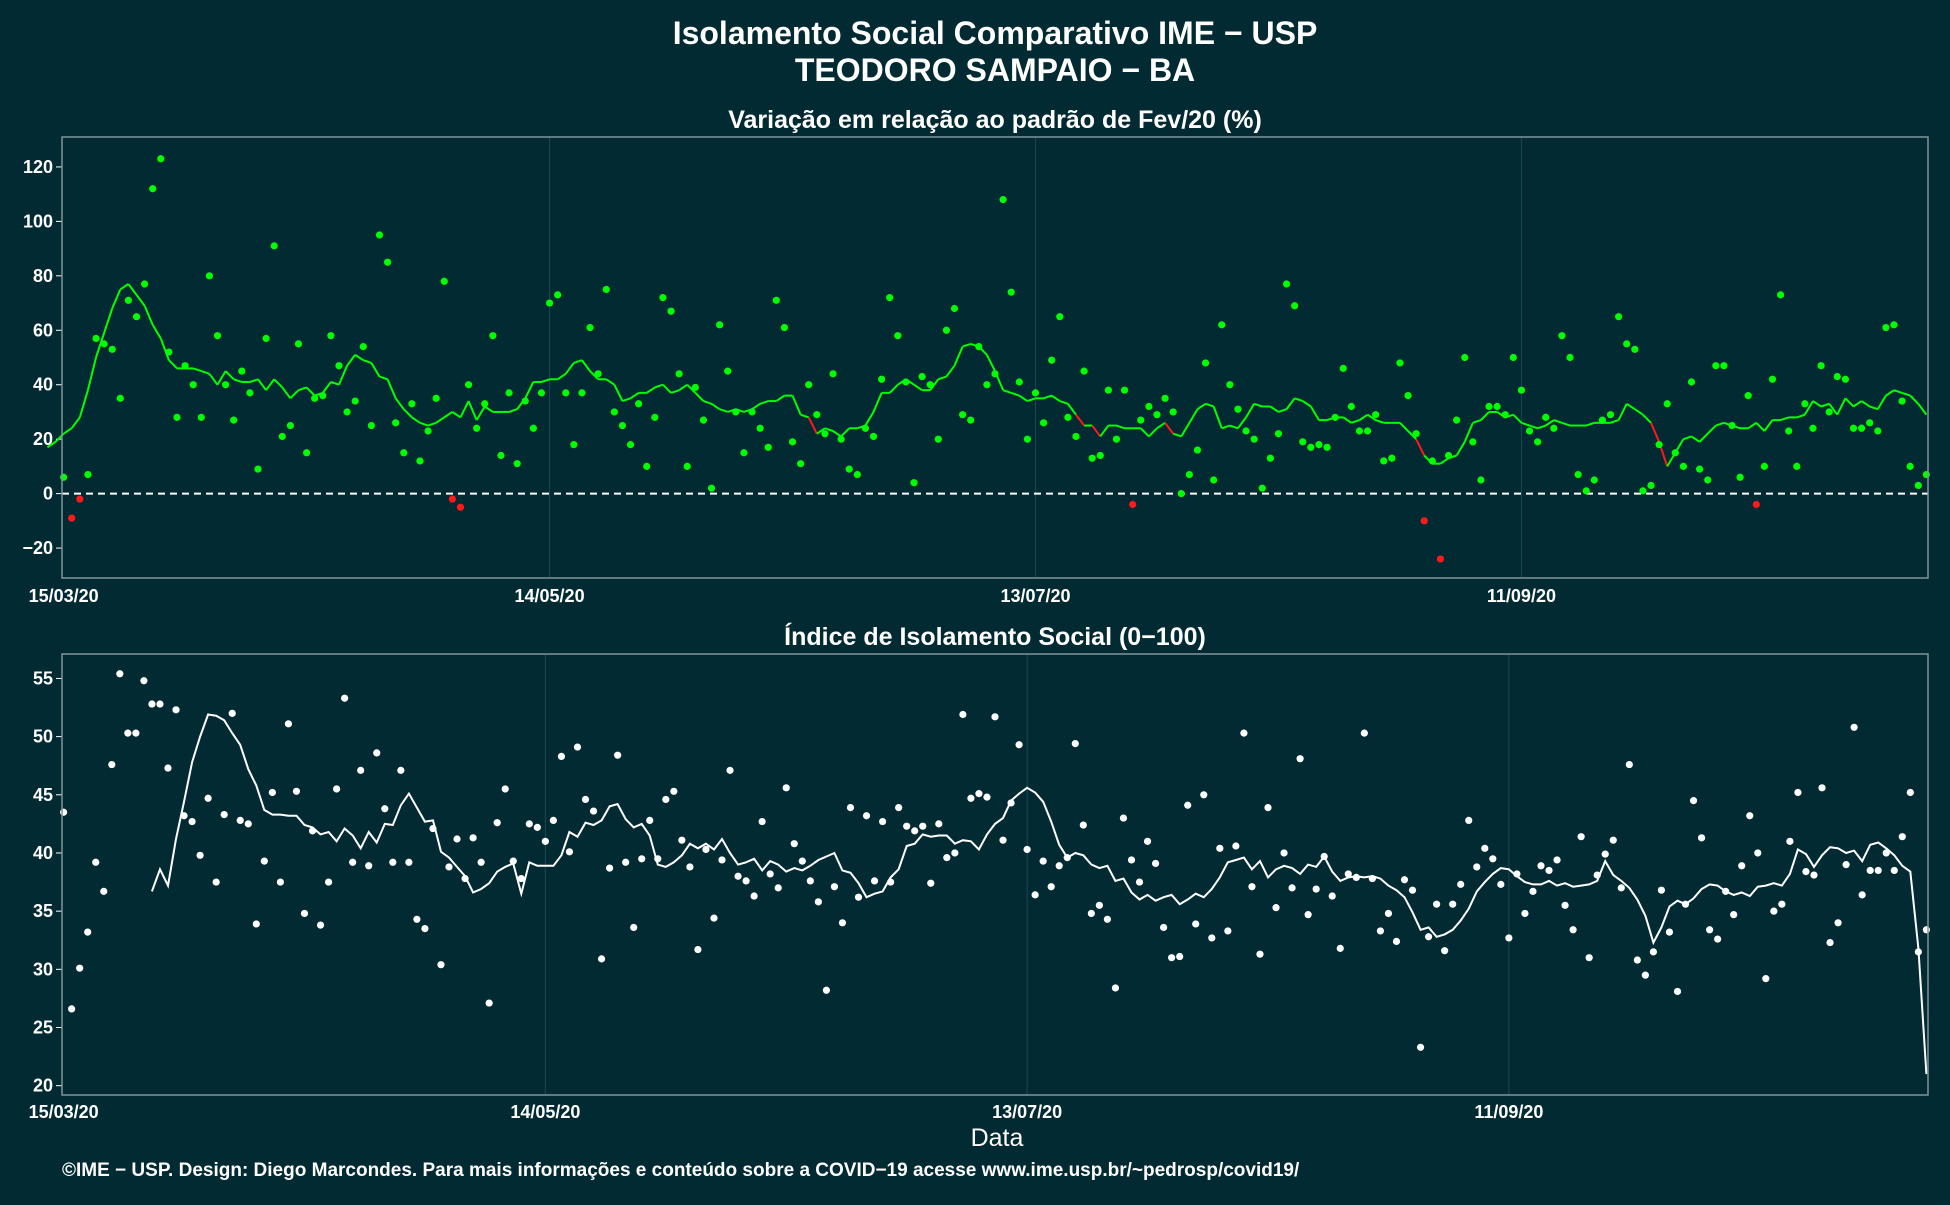  What do you see at coordinates (37, 548) in the screenshot?
I see `y-tick-label: −20` at bounding box center [37, 548].